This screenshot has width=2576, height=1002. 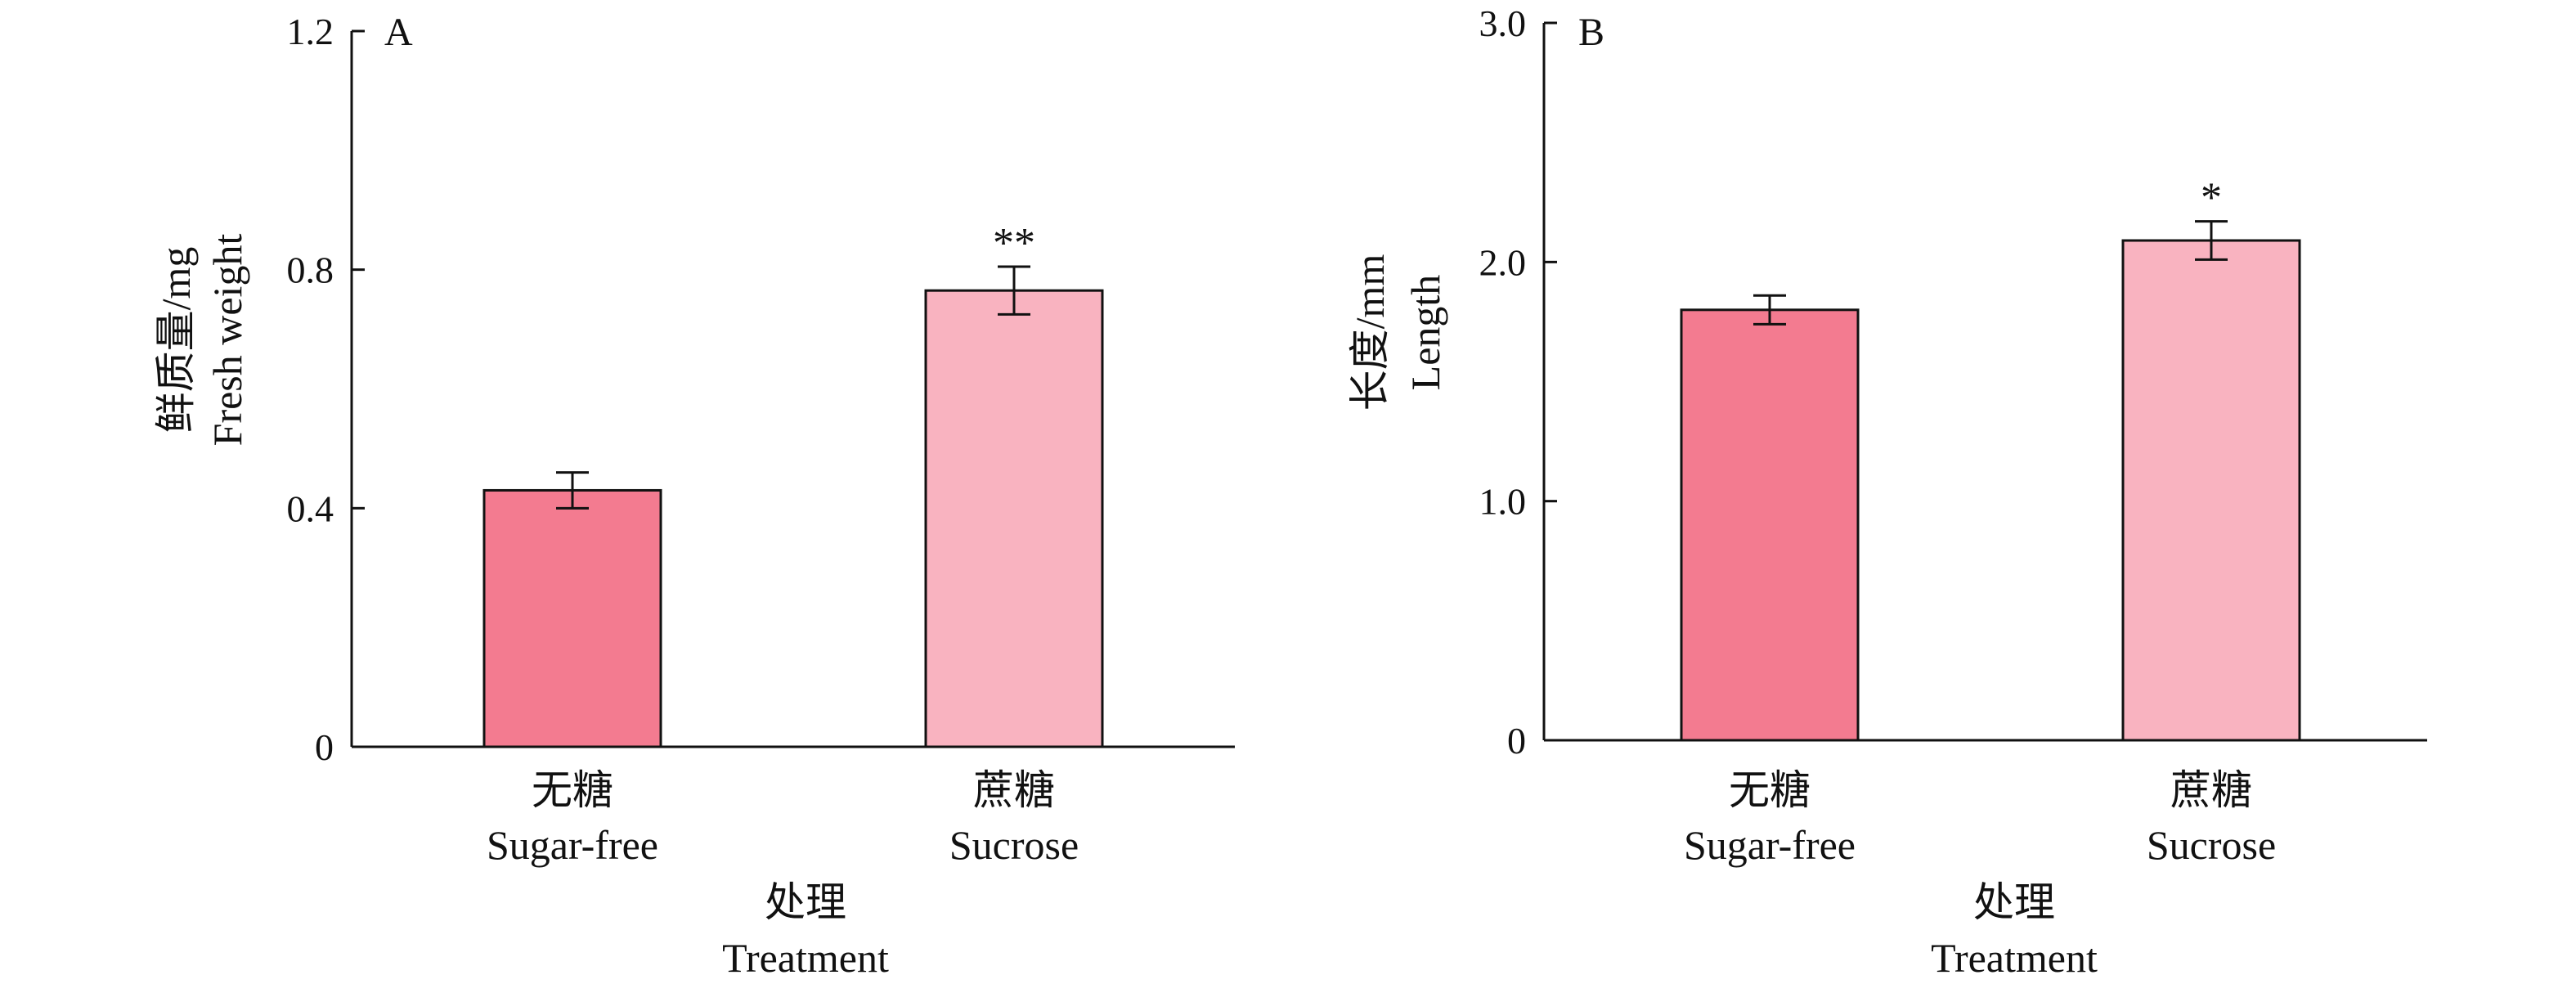 What do you see at coordinates (2212, 198) in the screenshot?
I see `significance-marker: *` at bounding box center [2212, 198].